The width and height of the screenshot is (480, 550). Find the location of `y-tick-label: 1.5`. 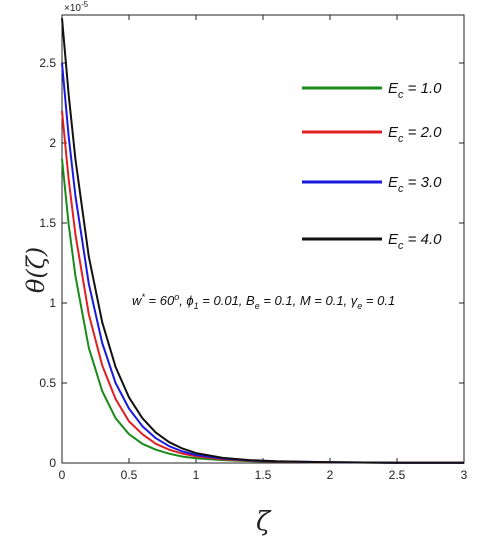

y-tick-label: 1.5 is located at coordinates (47, 223).